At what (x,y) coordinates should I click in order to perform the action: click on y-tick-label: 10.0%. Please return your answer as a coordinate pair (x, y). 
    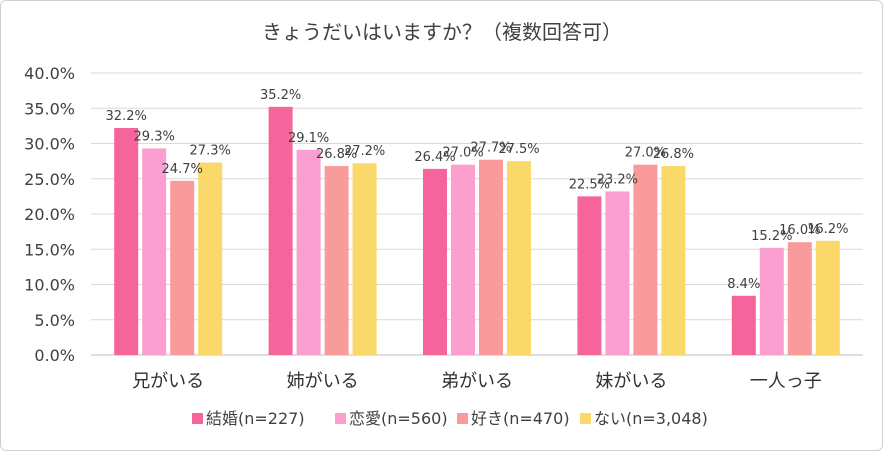
    Looking at the image, I should click on (49, 285).